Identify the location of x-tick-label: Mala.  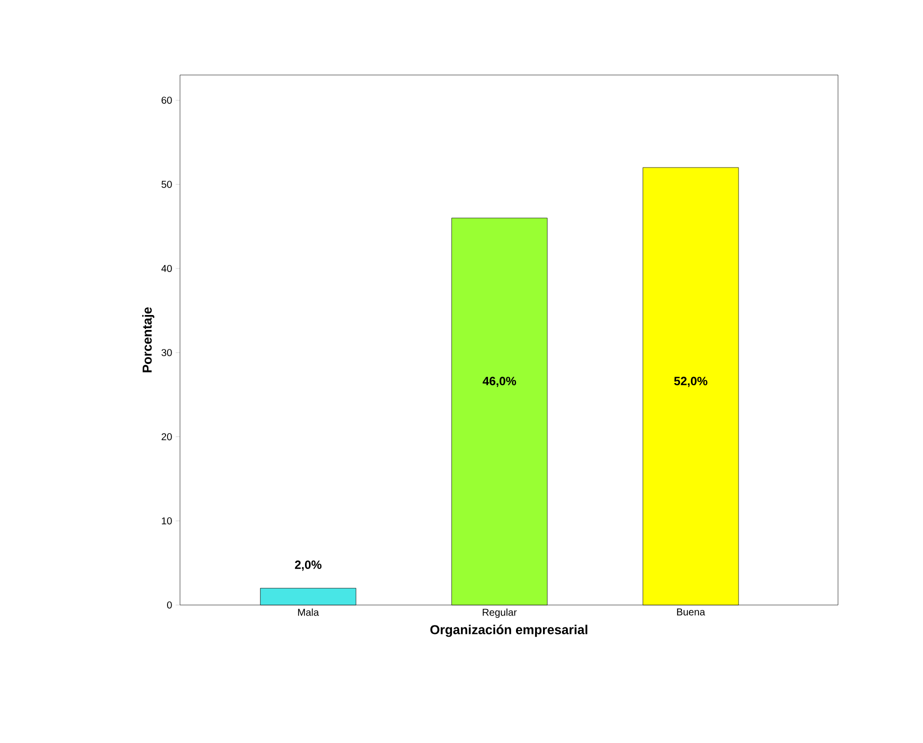
(308, 612).